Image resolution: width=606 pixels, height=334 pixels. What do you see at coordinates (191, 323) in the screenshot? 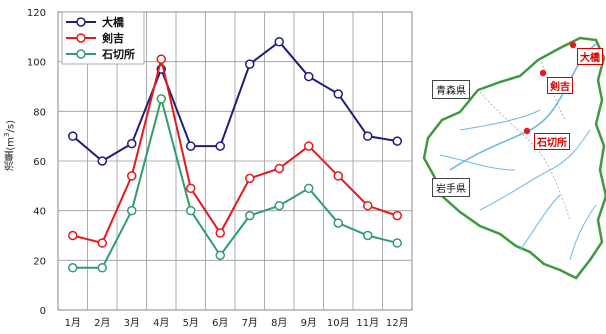
I see `x-tick-label: 5月` at bounding box center [191, 323].